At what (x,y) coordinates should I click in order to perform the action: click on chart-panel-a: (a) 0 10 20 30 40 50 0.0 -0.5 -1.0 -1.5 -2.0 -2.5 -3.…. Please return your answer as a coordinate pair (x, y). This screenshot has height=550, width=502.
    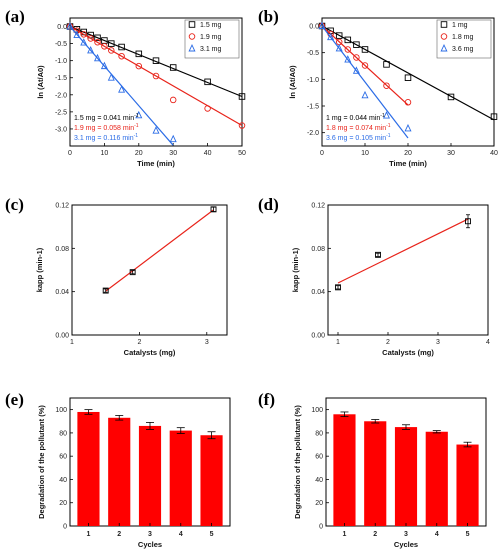
    Looking at the image, I should click on (125, 87).